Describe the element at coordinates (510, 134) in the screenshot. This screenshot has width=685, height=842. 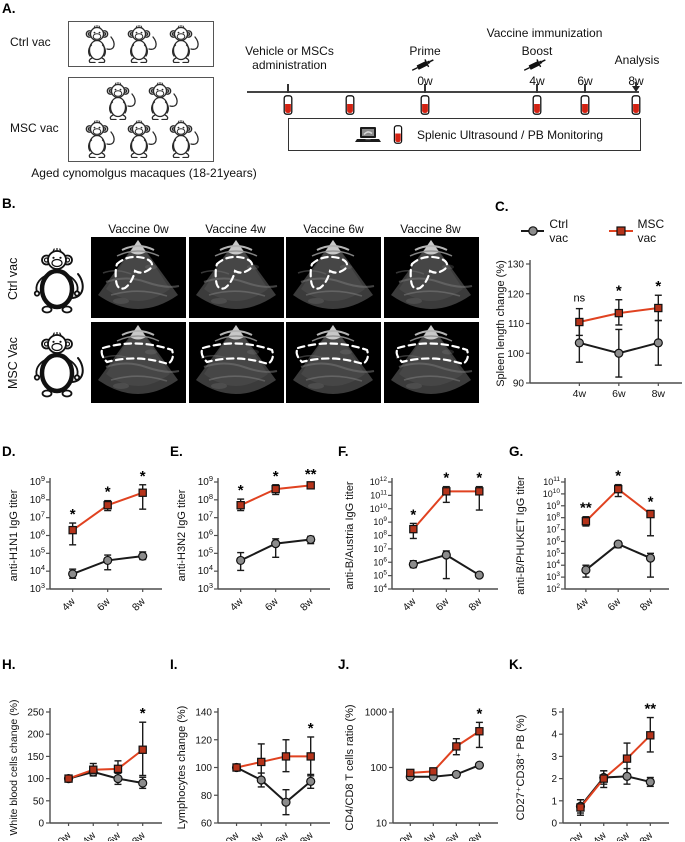
I see `monitoring-label: Splenic Ultrasound / PB Monitoring` at that location.